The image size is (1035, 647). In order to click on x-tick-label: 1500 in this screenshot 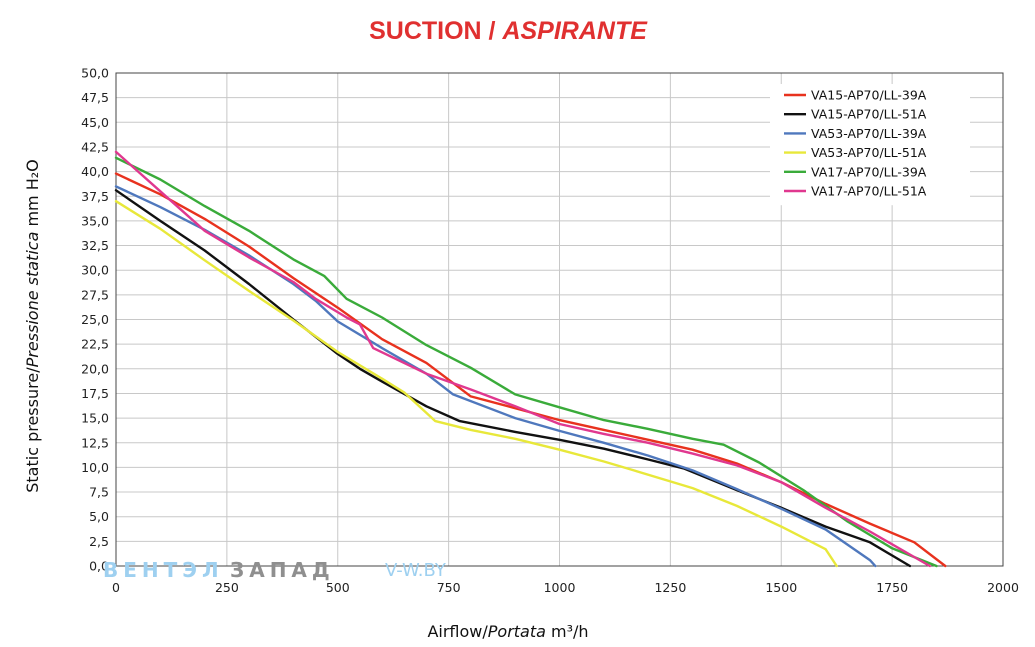, I will do `click(781, 587)`.